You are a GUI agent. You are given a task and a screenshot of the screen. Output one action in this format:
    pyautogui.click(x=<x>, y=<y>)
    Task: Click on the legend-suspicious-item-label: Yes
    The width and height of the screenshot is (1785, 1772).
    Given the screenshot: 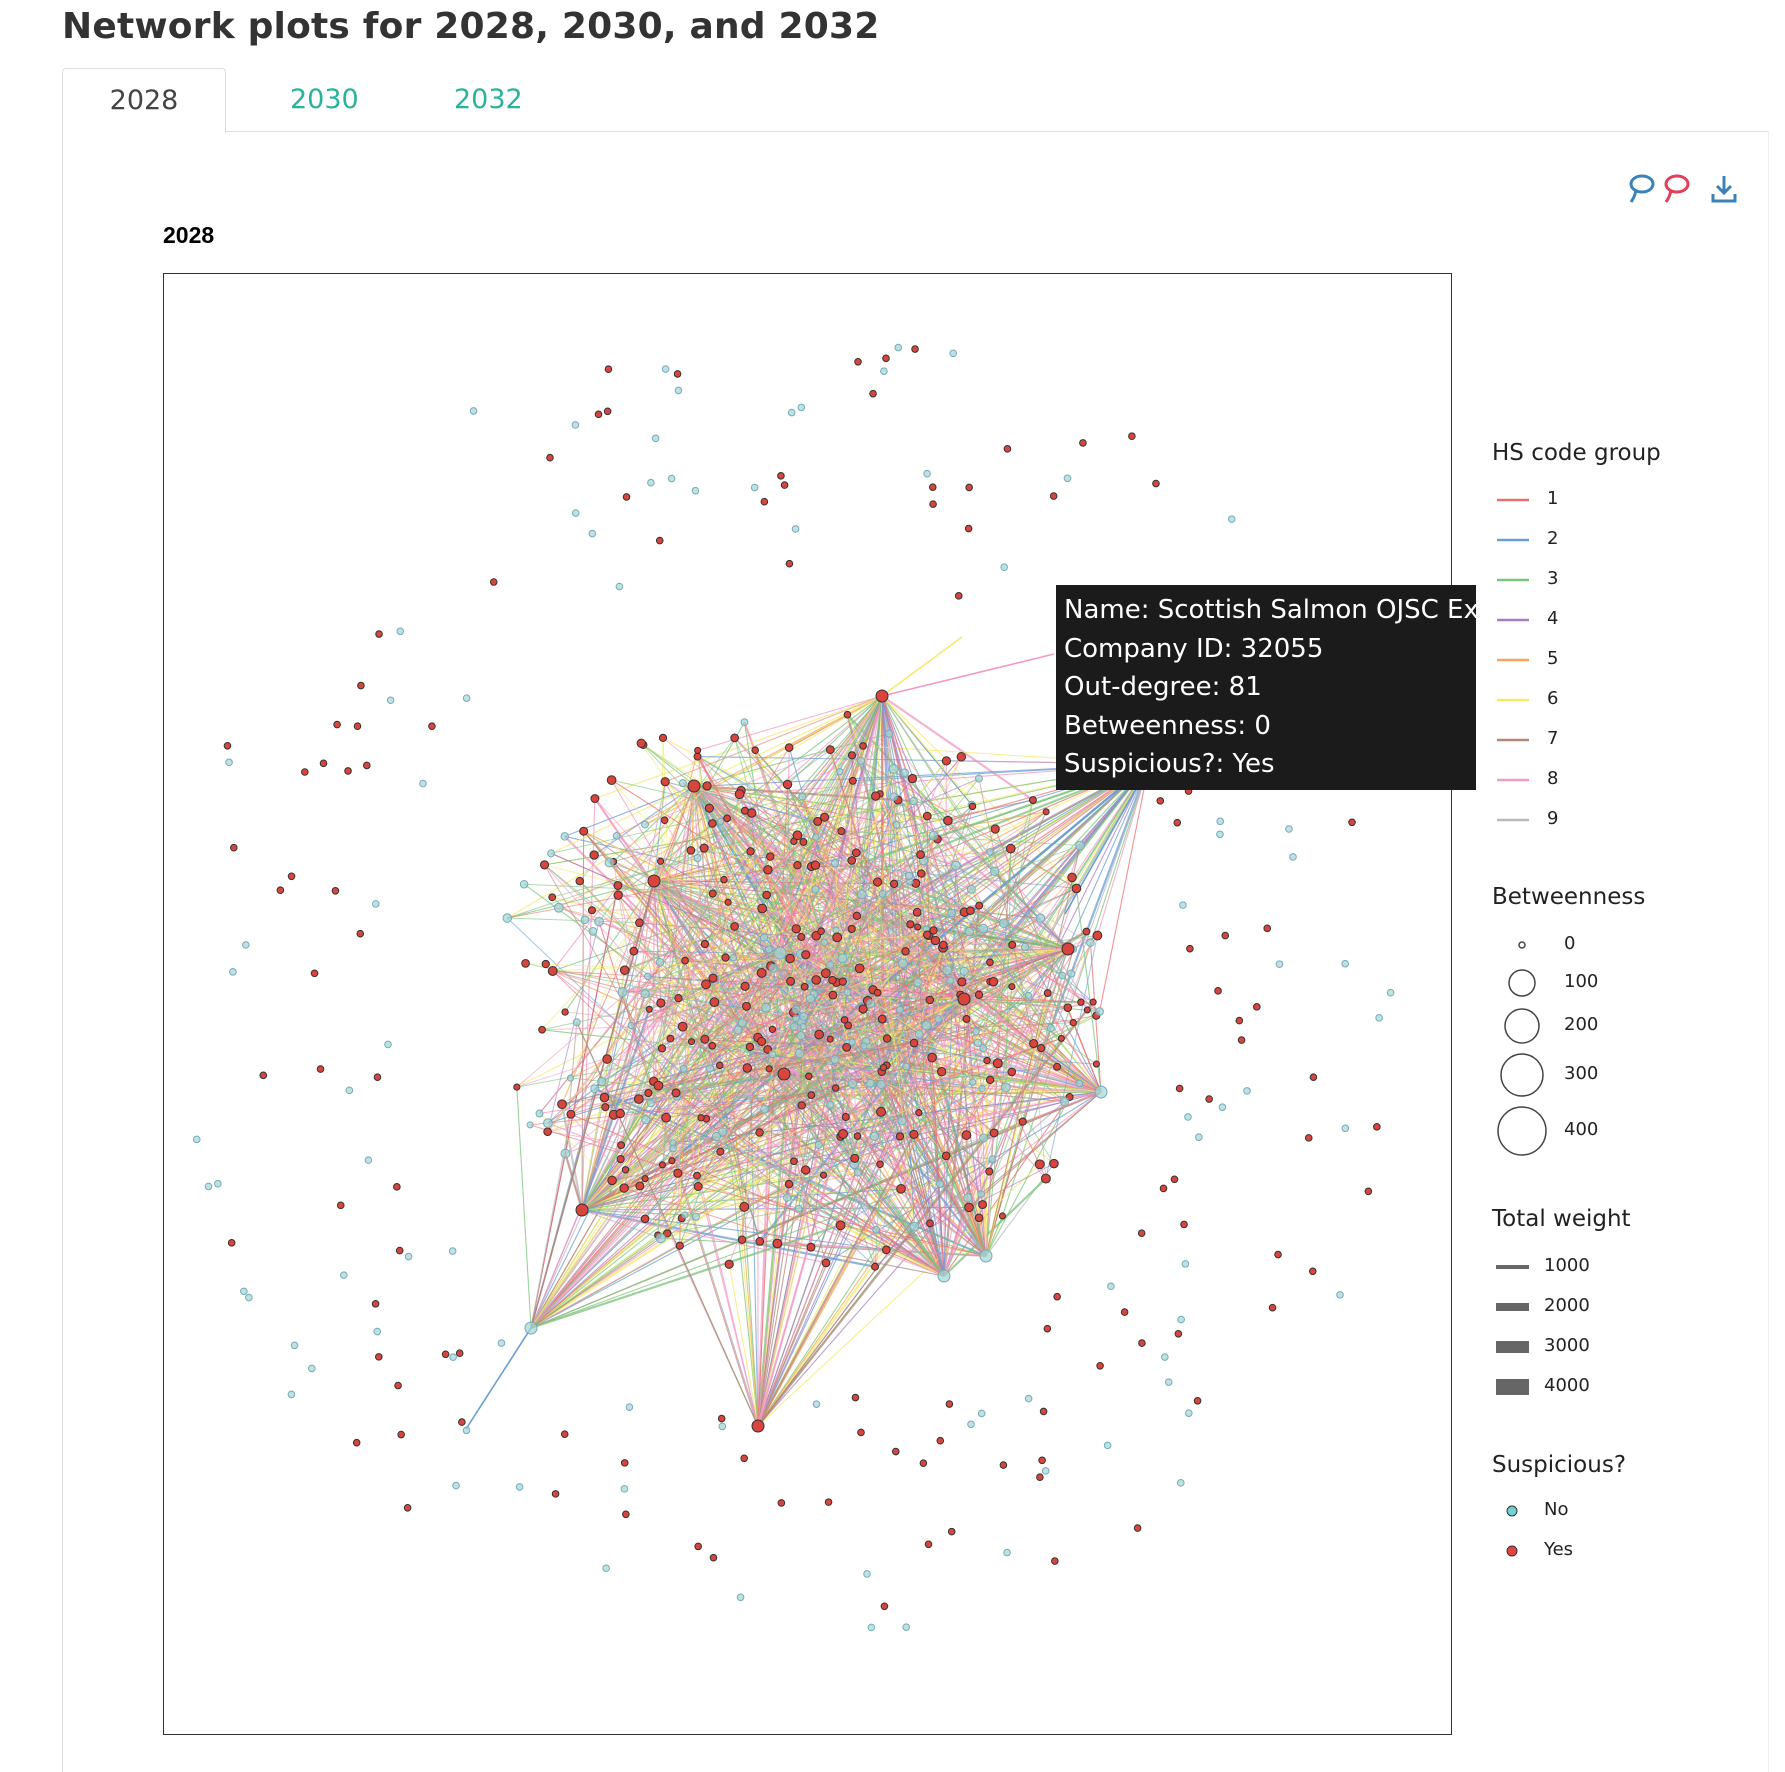 What is the action you would take?
    pyautogui.click(x=1558, y=1549)
    